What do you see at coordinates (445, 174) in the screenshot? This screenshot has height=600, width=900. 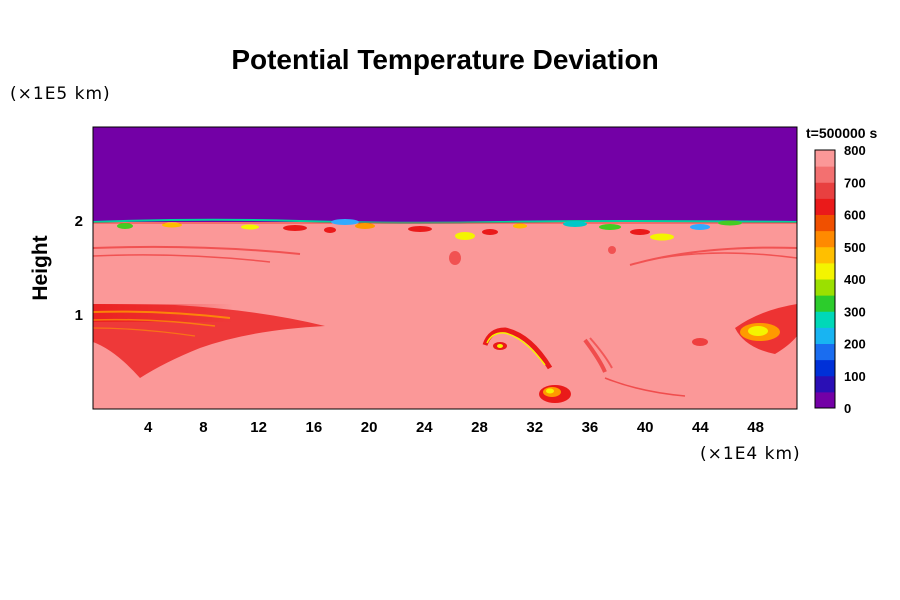 I see `upper-region` at bounding box center [445, 174].